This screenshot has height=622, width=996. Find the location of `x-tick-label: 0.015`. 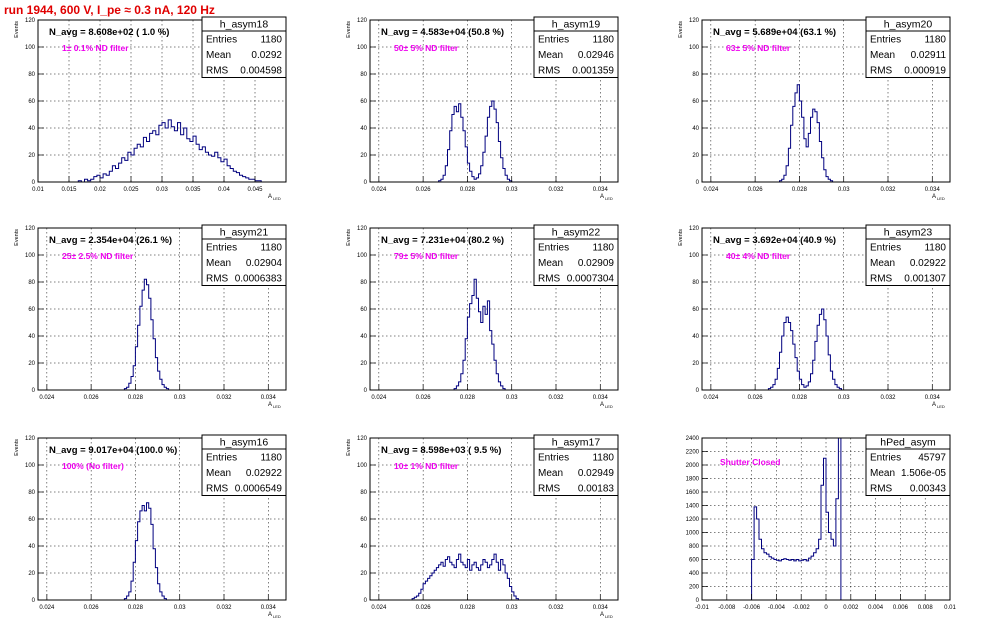

x-tick-label: 0.015 is located at coordinates (69, 190).